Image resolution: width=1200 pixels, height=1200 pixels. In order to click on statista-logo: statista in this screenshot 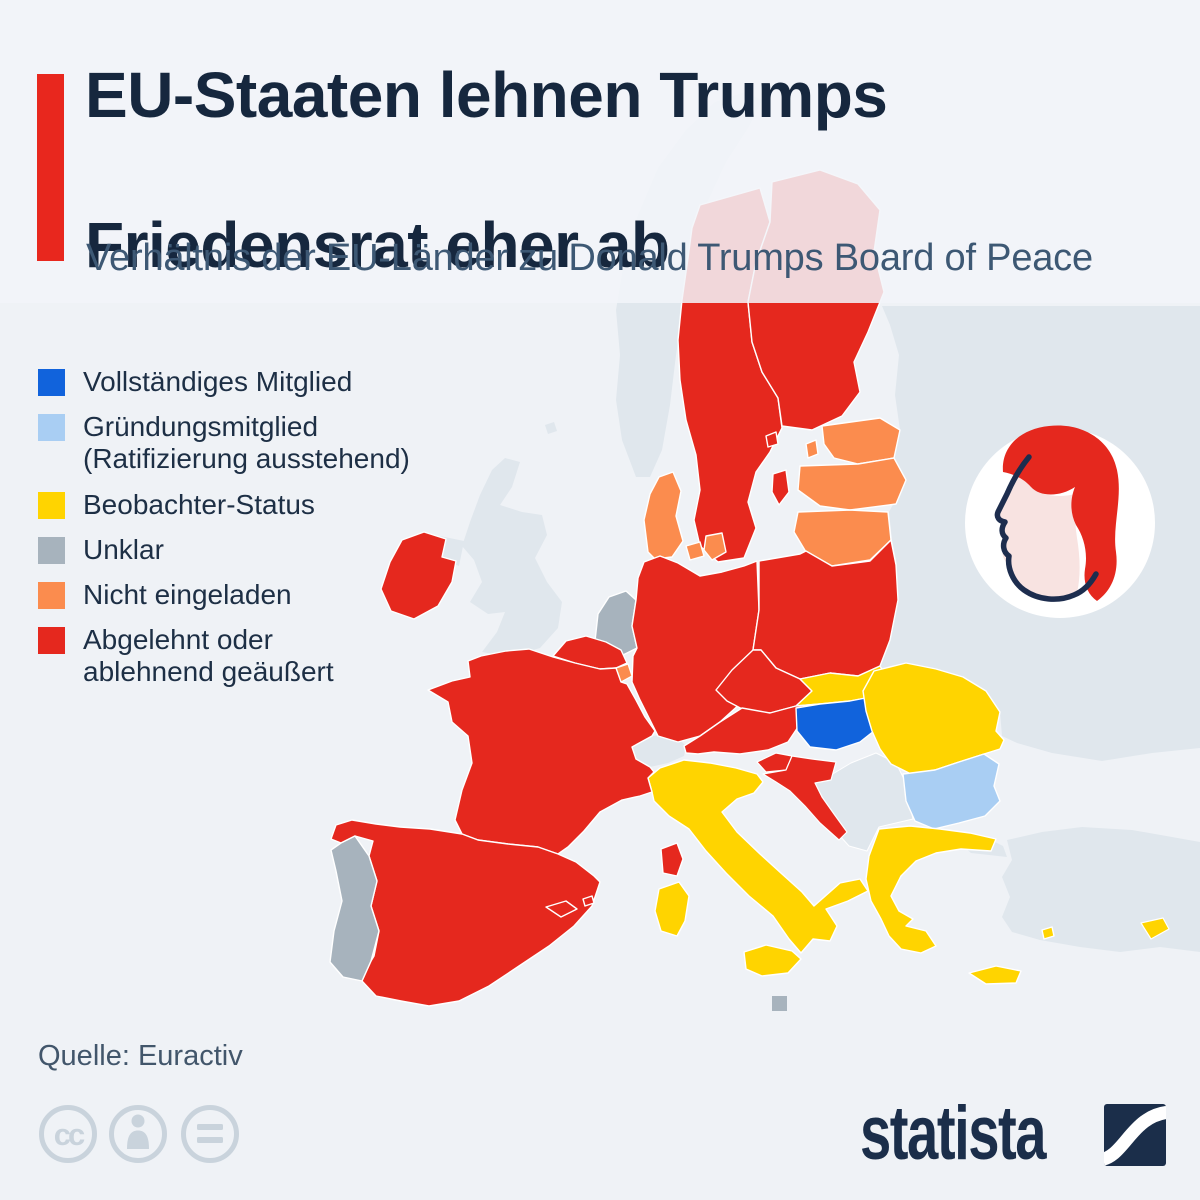, I will do `click(1020, 1136)`.